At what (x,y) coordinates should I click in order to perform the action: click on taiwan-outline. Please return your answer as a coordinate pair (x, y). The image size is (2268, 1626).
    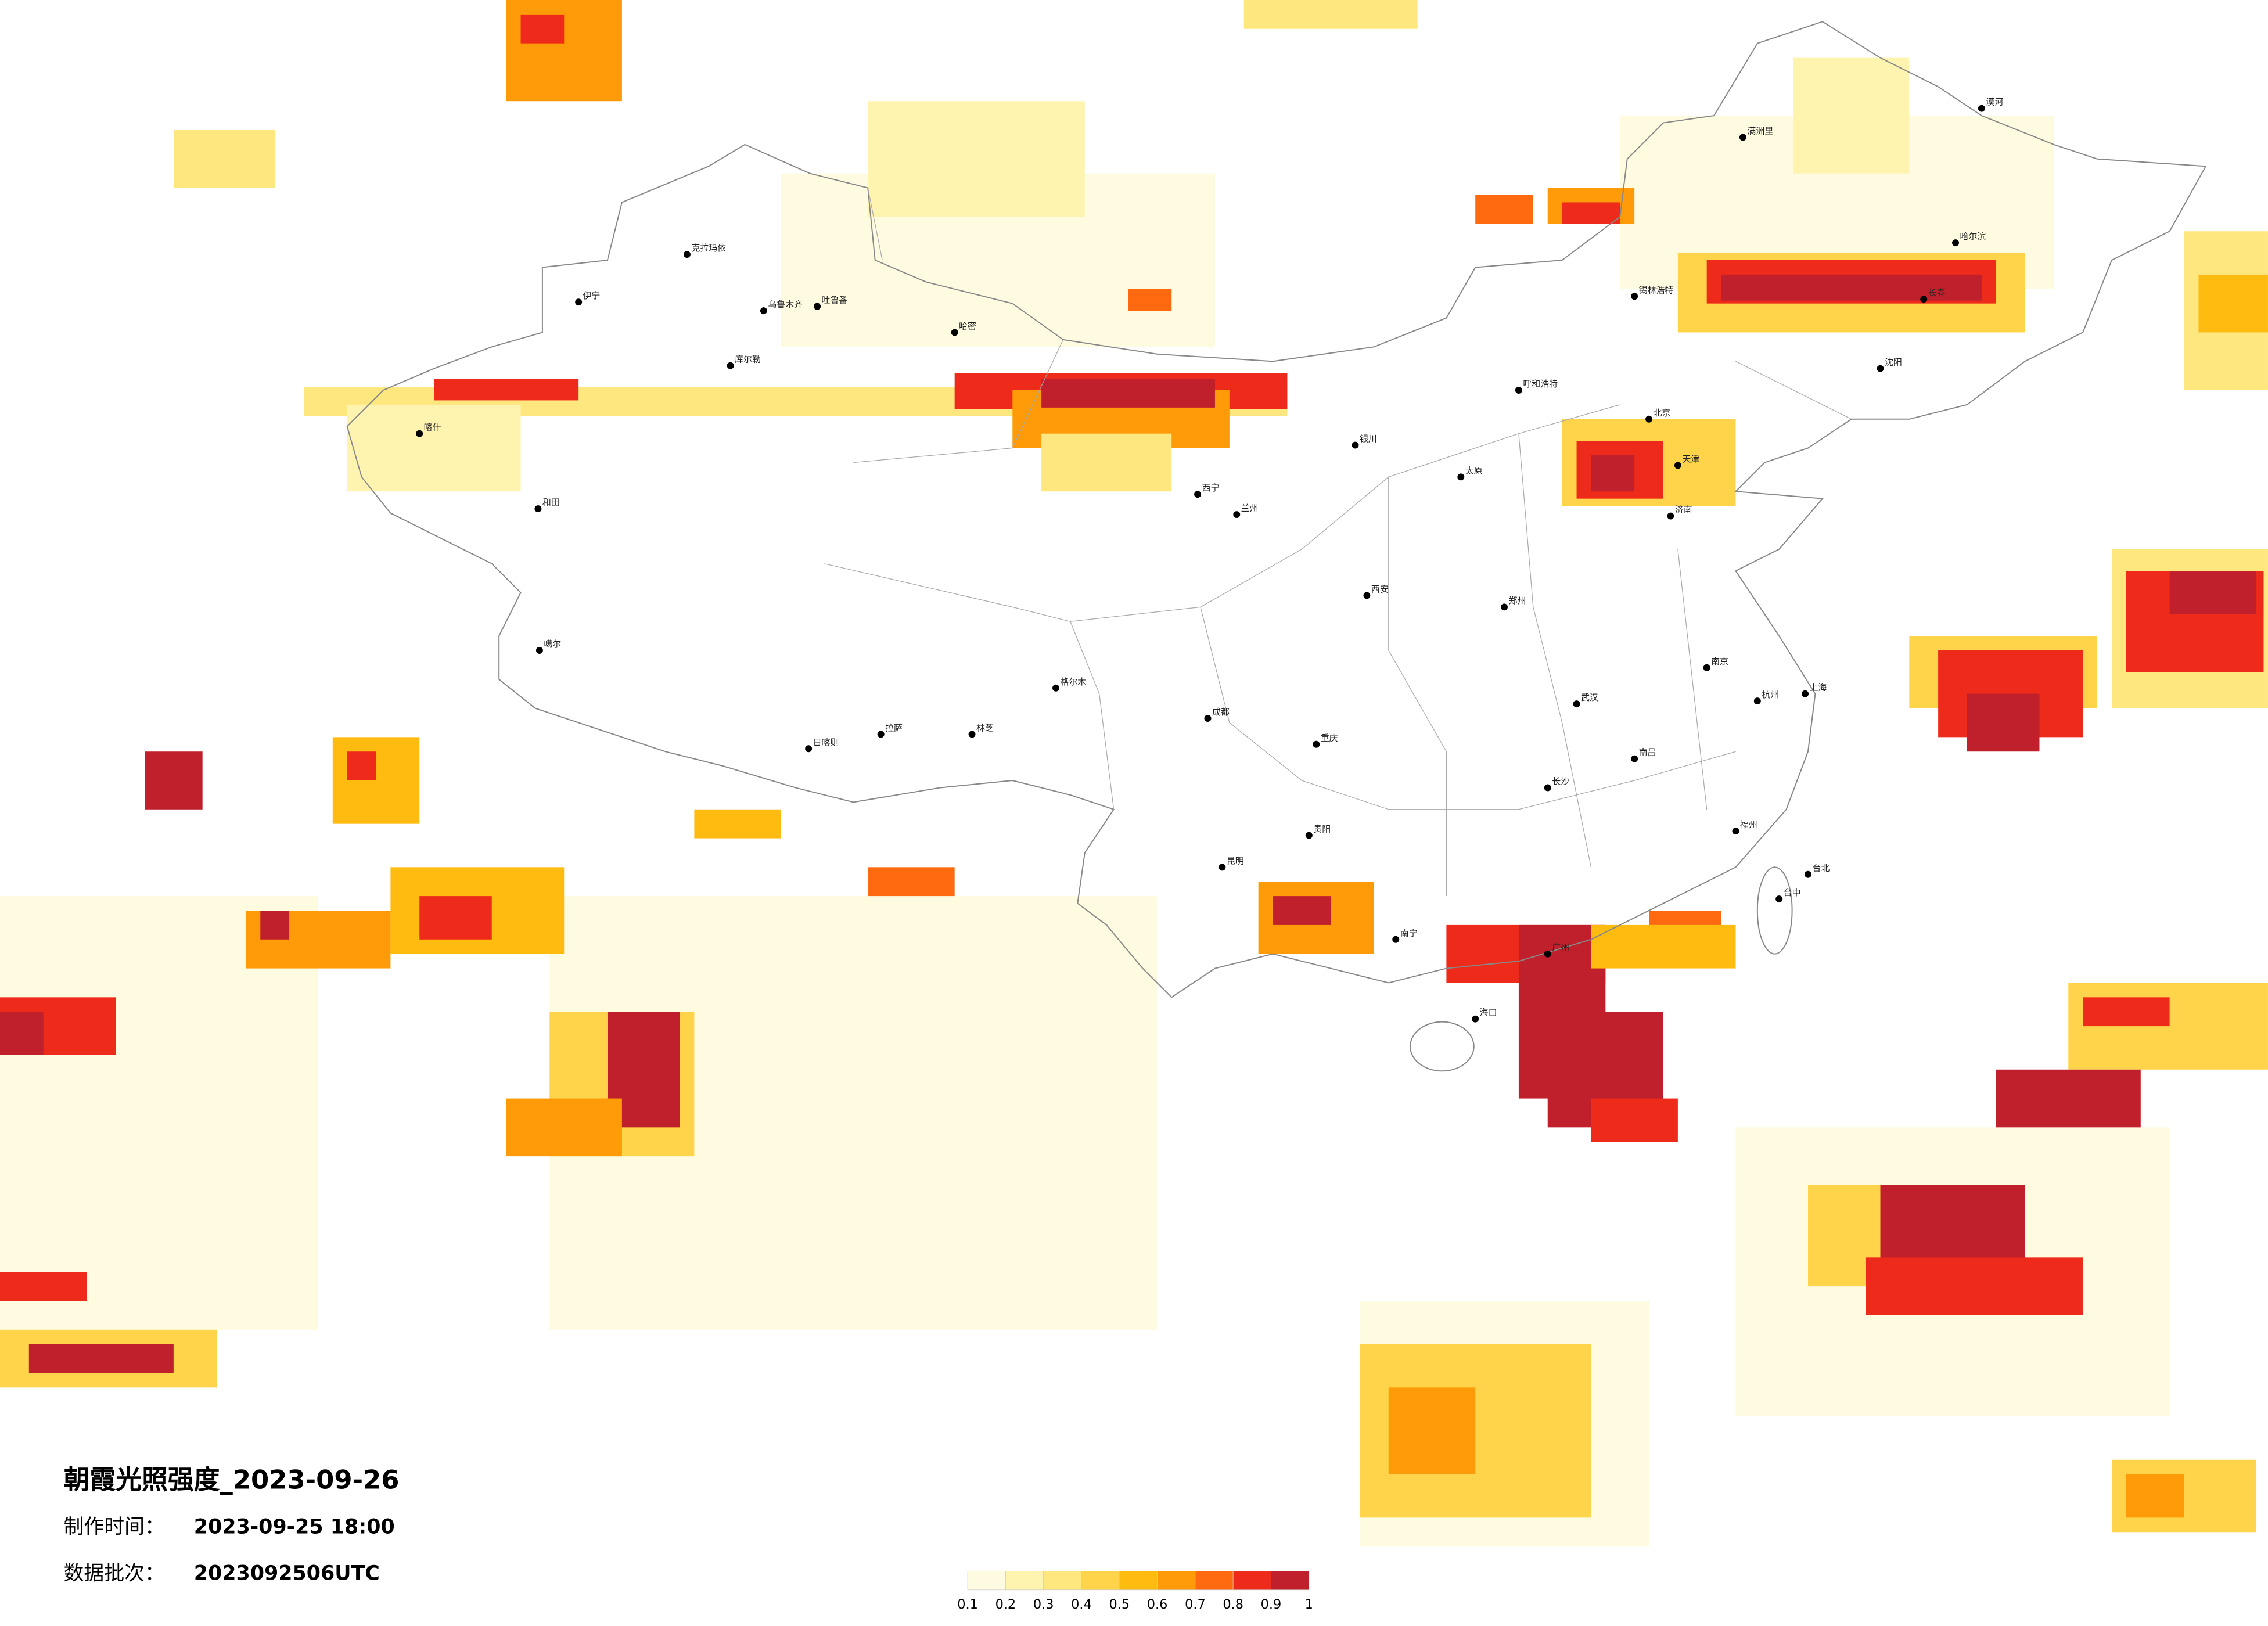
    Looking at the image, I should click on (1774, 911).